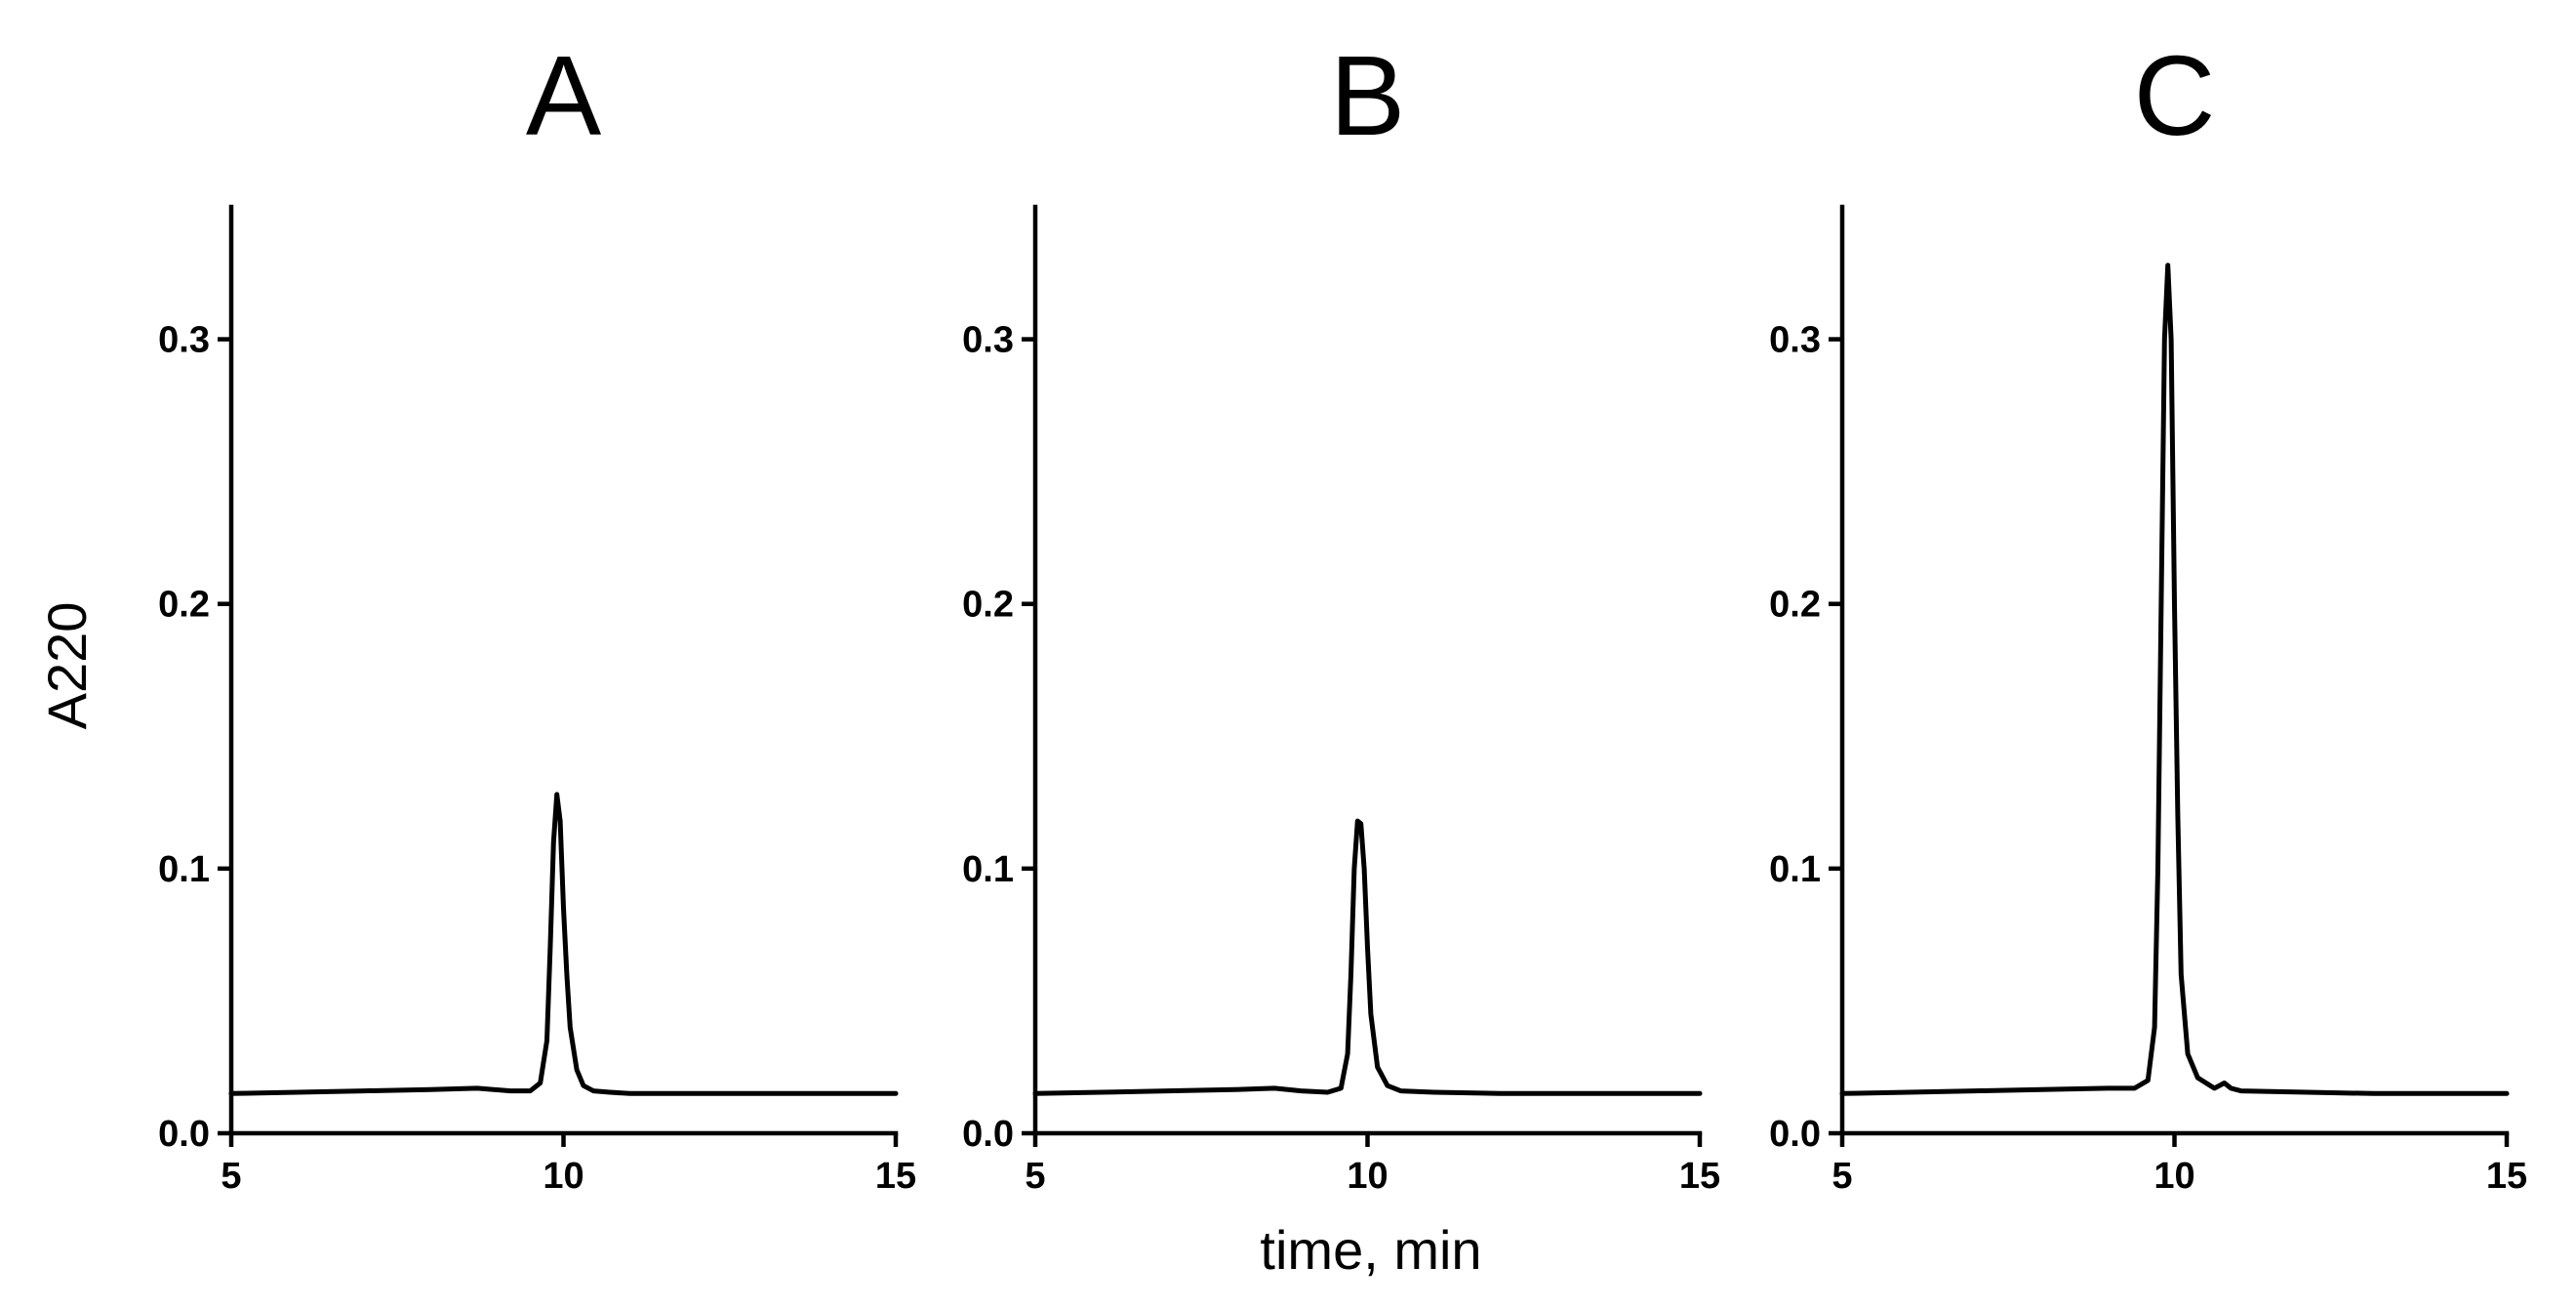 The width and height of the screenshot is (2576, 1307). I want to click on panel-b-title: B, so click(1367, 95).